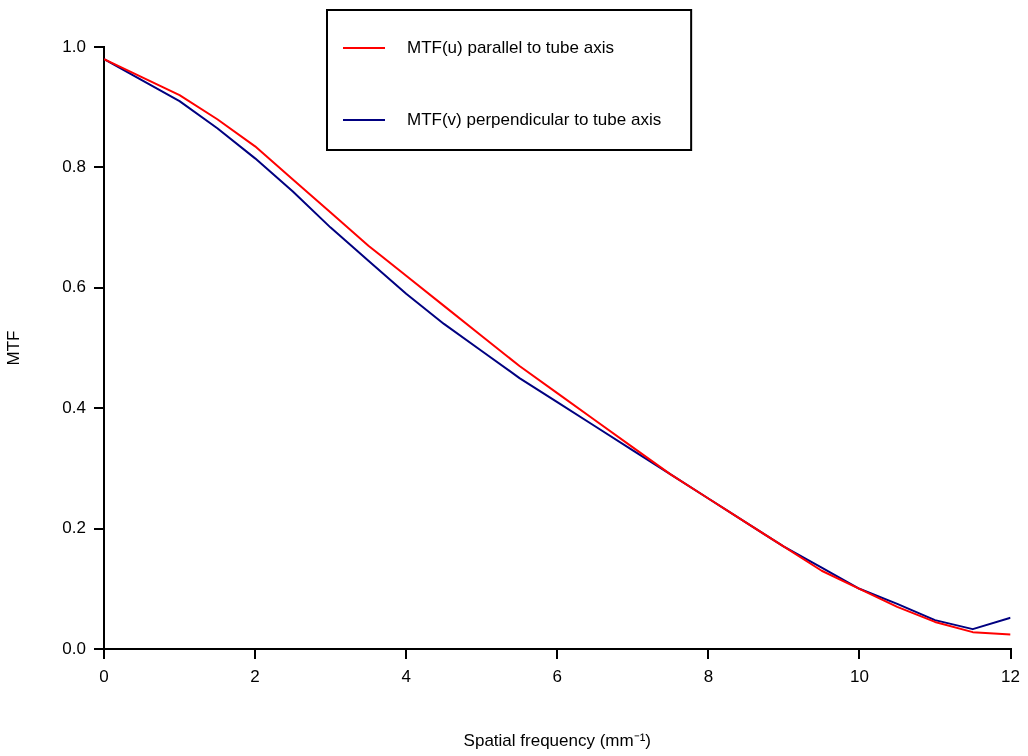 This screenshot has width=1028, height=756. Describe the element at coordinates (406, 676) in the screenshot. I see `x-tick-label: 4` at that location.